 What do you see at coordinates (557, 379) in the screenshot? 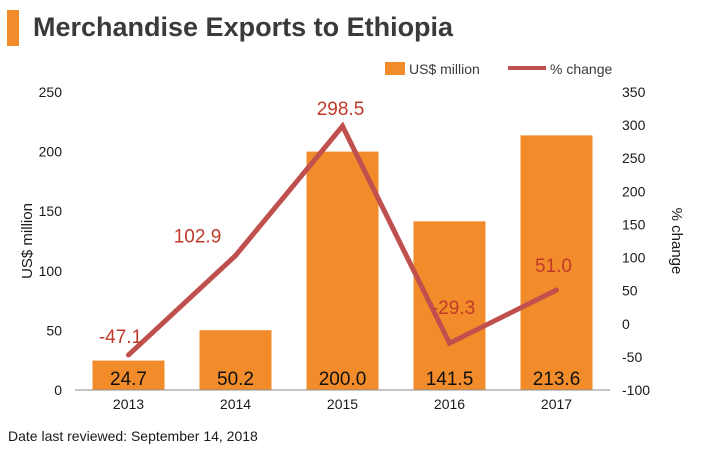
I see `bar-value-label: 213.6` at bounding box center [557, 379].